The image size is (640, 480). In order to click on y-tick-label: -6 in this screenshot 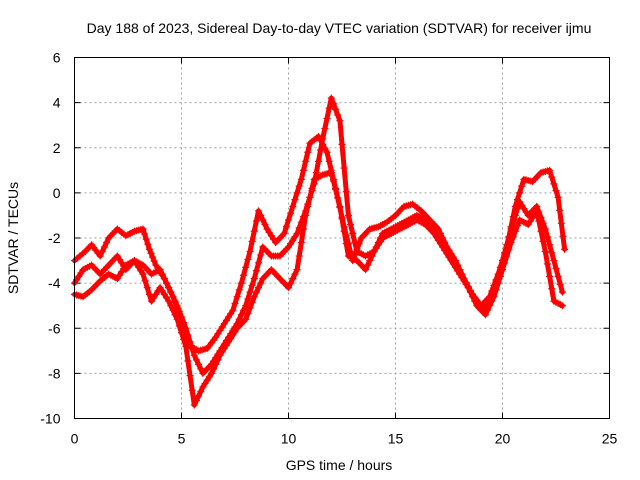, I will do `click(54, 328)`.